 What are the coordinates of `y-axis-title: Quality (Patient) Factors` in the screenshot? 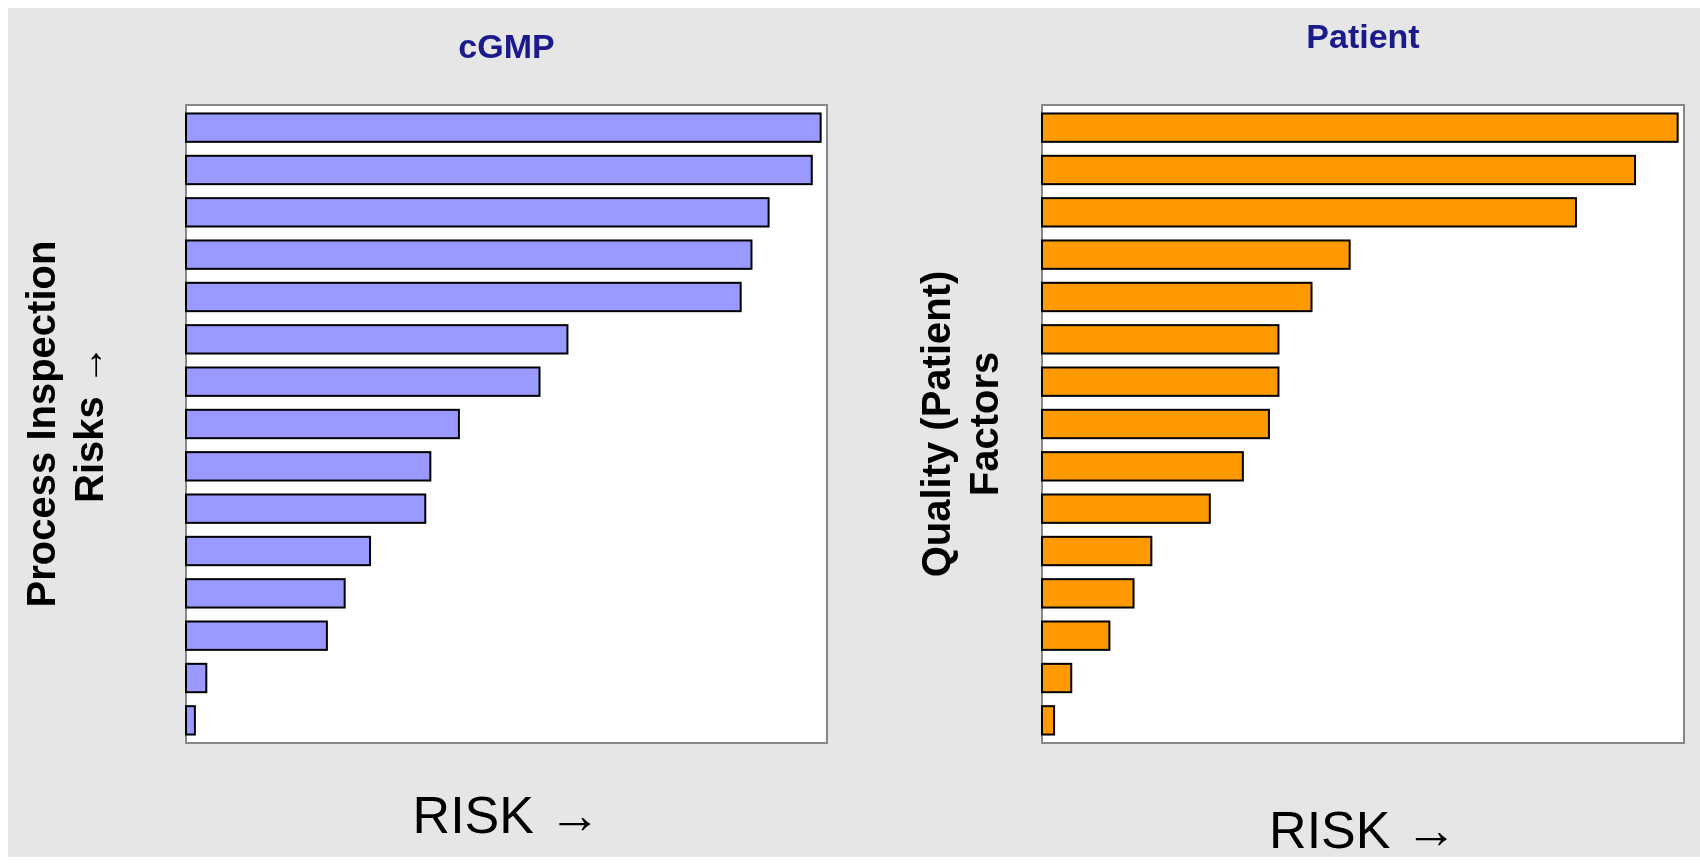 It's located at (960, 424).